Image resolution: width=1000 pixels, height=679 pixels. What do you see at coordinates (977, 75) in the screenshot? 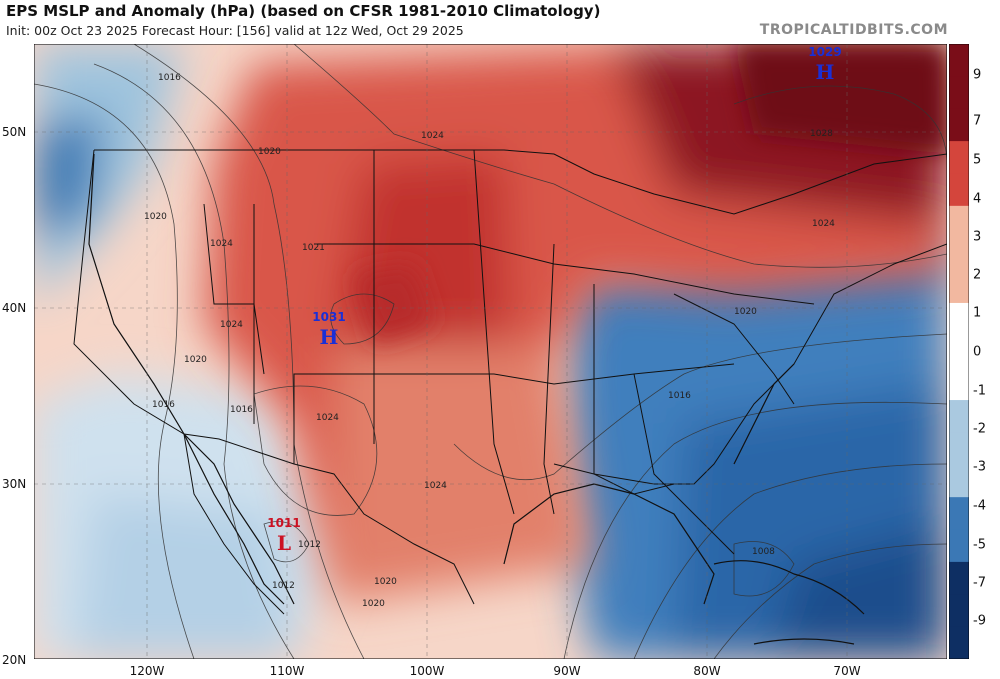
I see `colorbar-label: 9` at bounding box center [977, 75].